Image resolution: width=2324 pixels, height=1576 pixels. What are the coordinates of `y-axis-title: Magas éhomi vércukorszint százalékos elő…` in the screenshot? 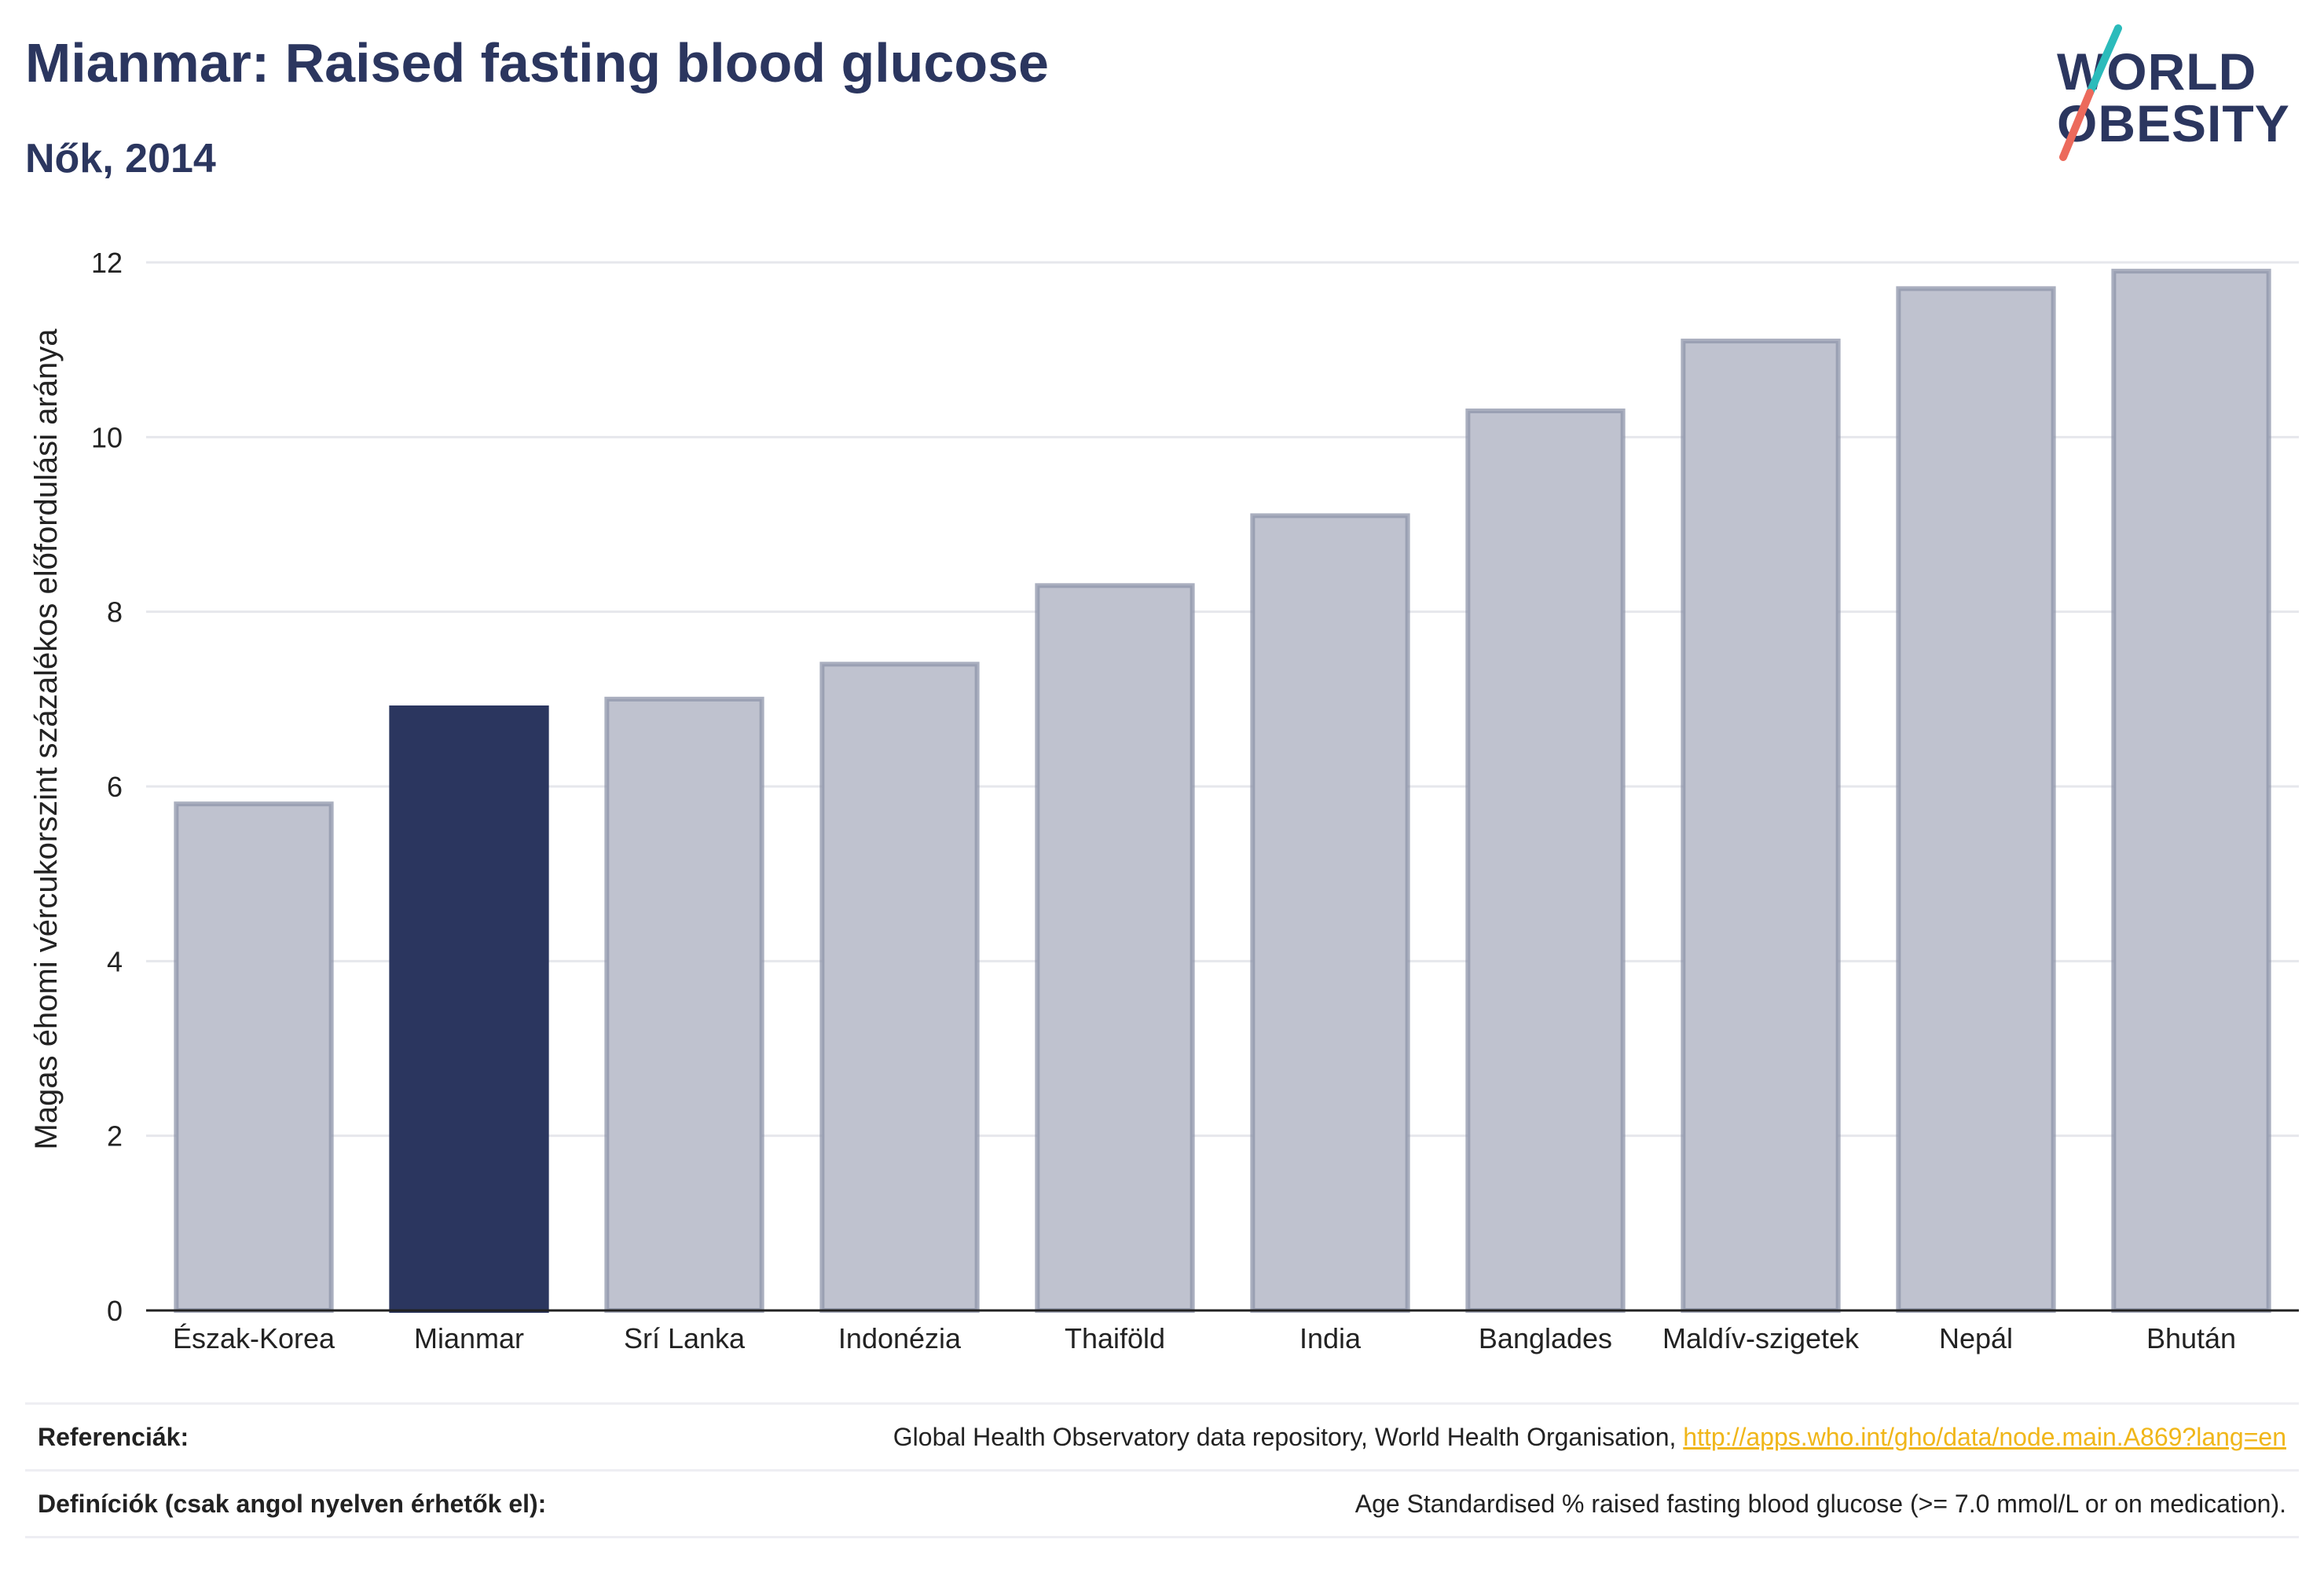 It's located at (46, 739).